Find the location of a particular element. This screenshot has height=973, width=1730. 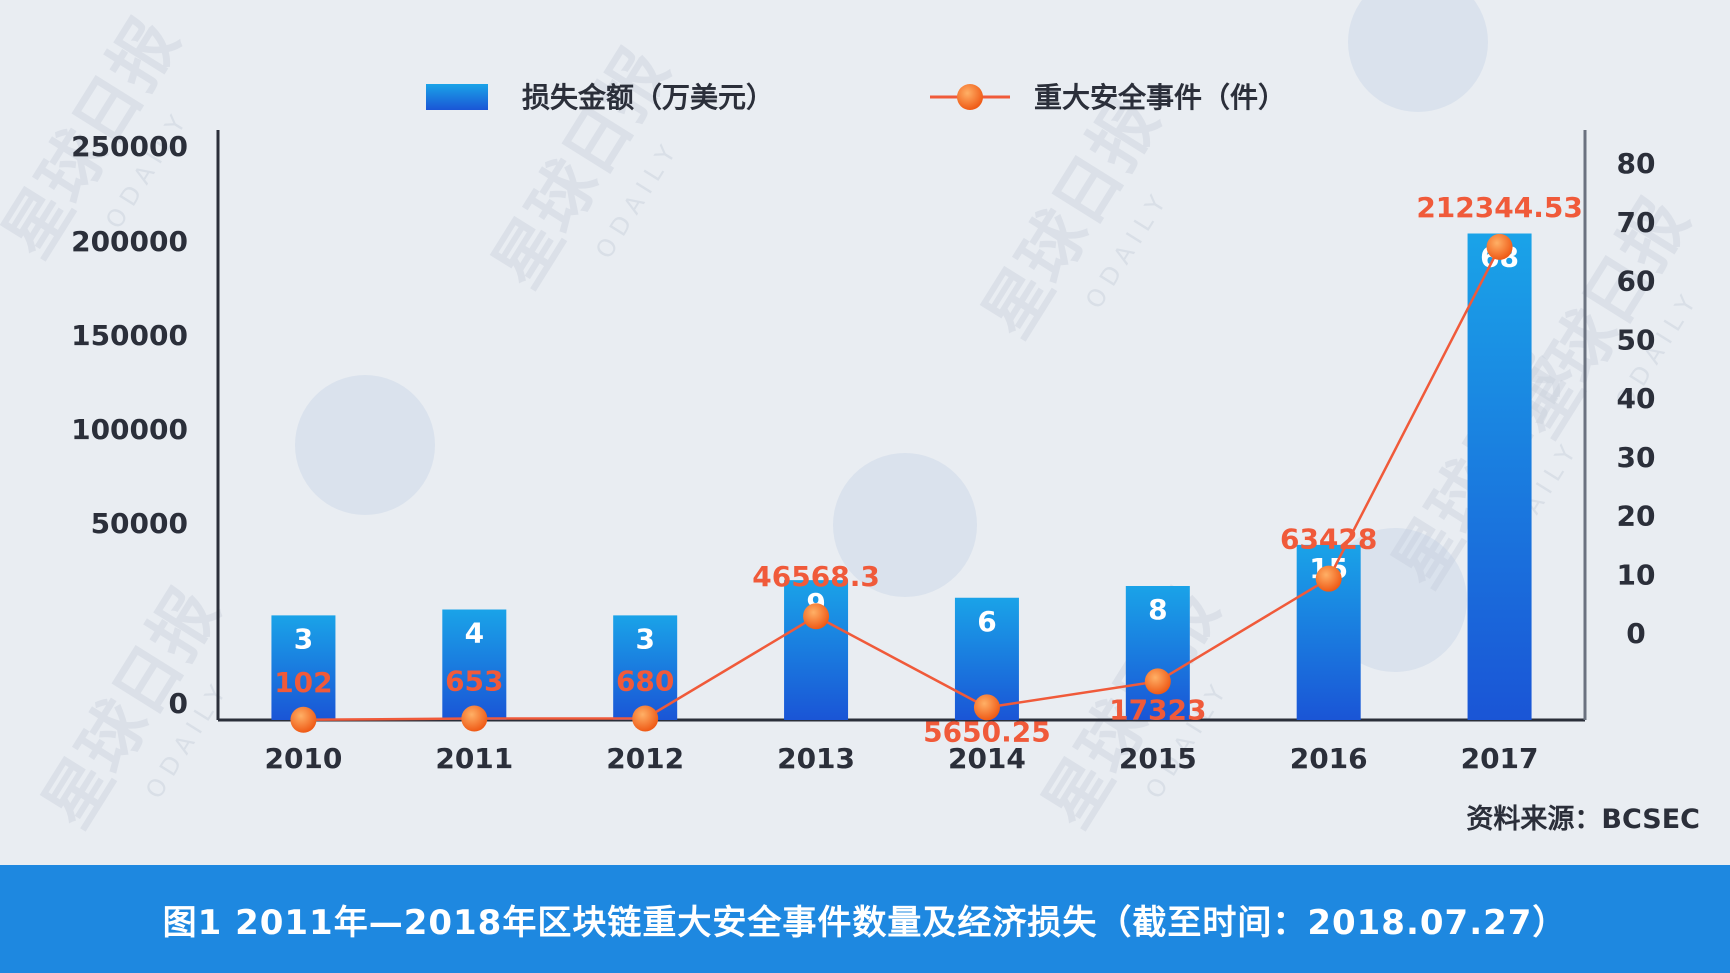

right-axis-tick: 30 is located at coordinates (1636, 457).